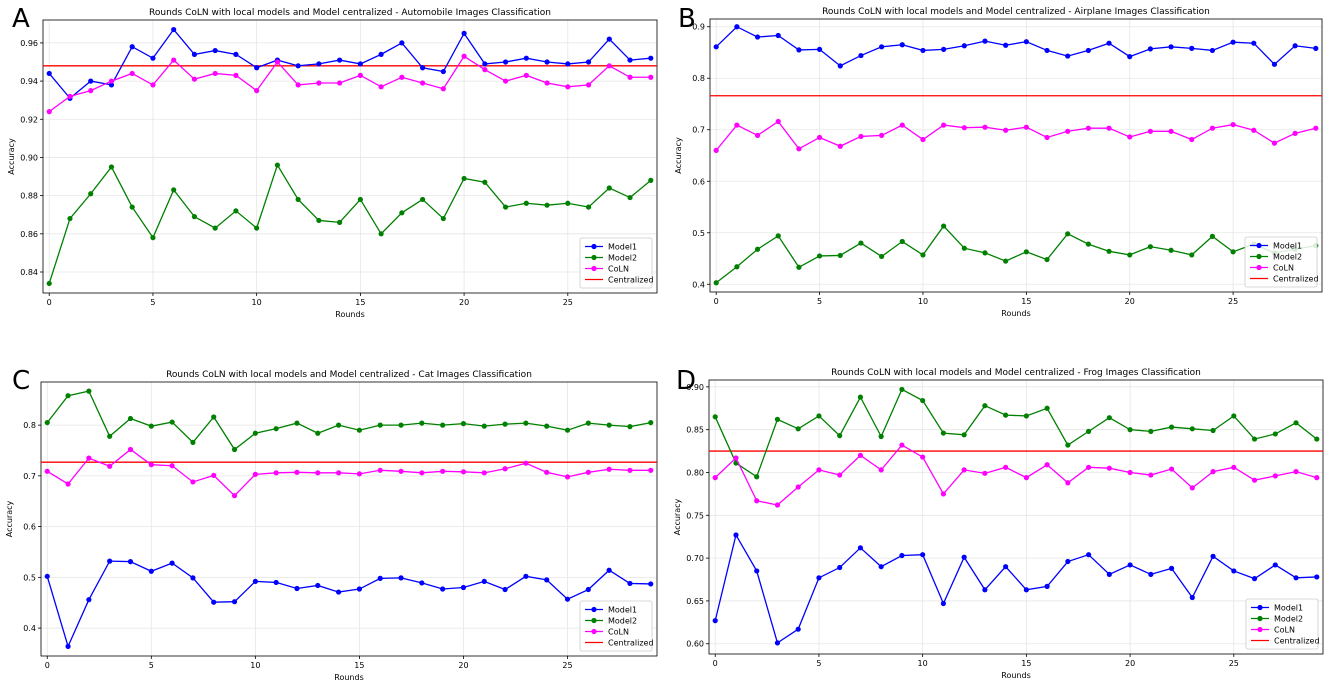  Describe the element at coordinates (349, 314) in the screenshot. I see `x-axis-label: Rounds` at that location.